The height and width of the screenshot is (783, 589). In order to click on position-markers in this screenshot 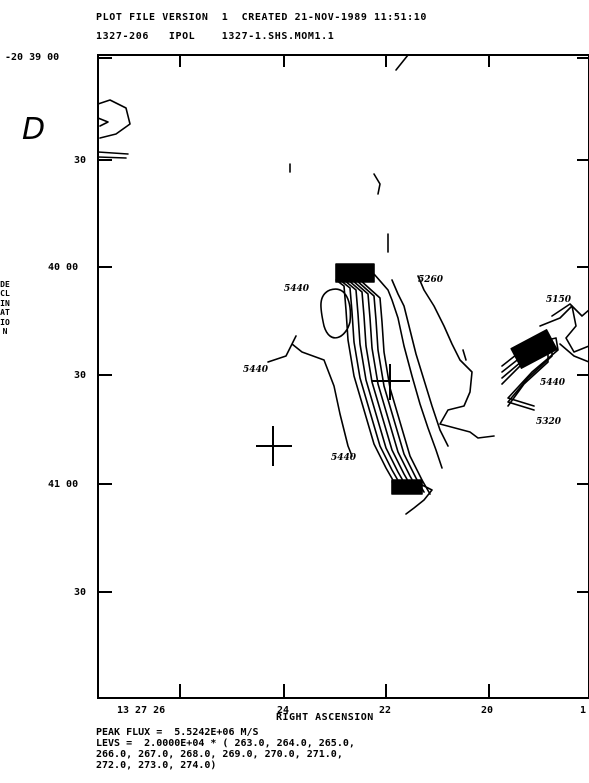, I will do `click(333, 415)`.